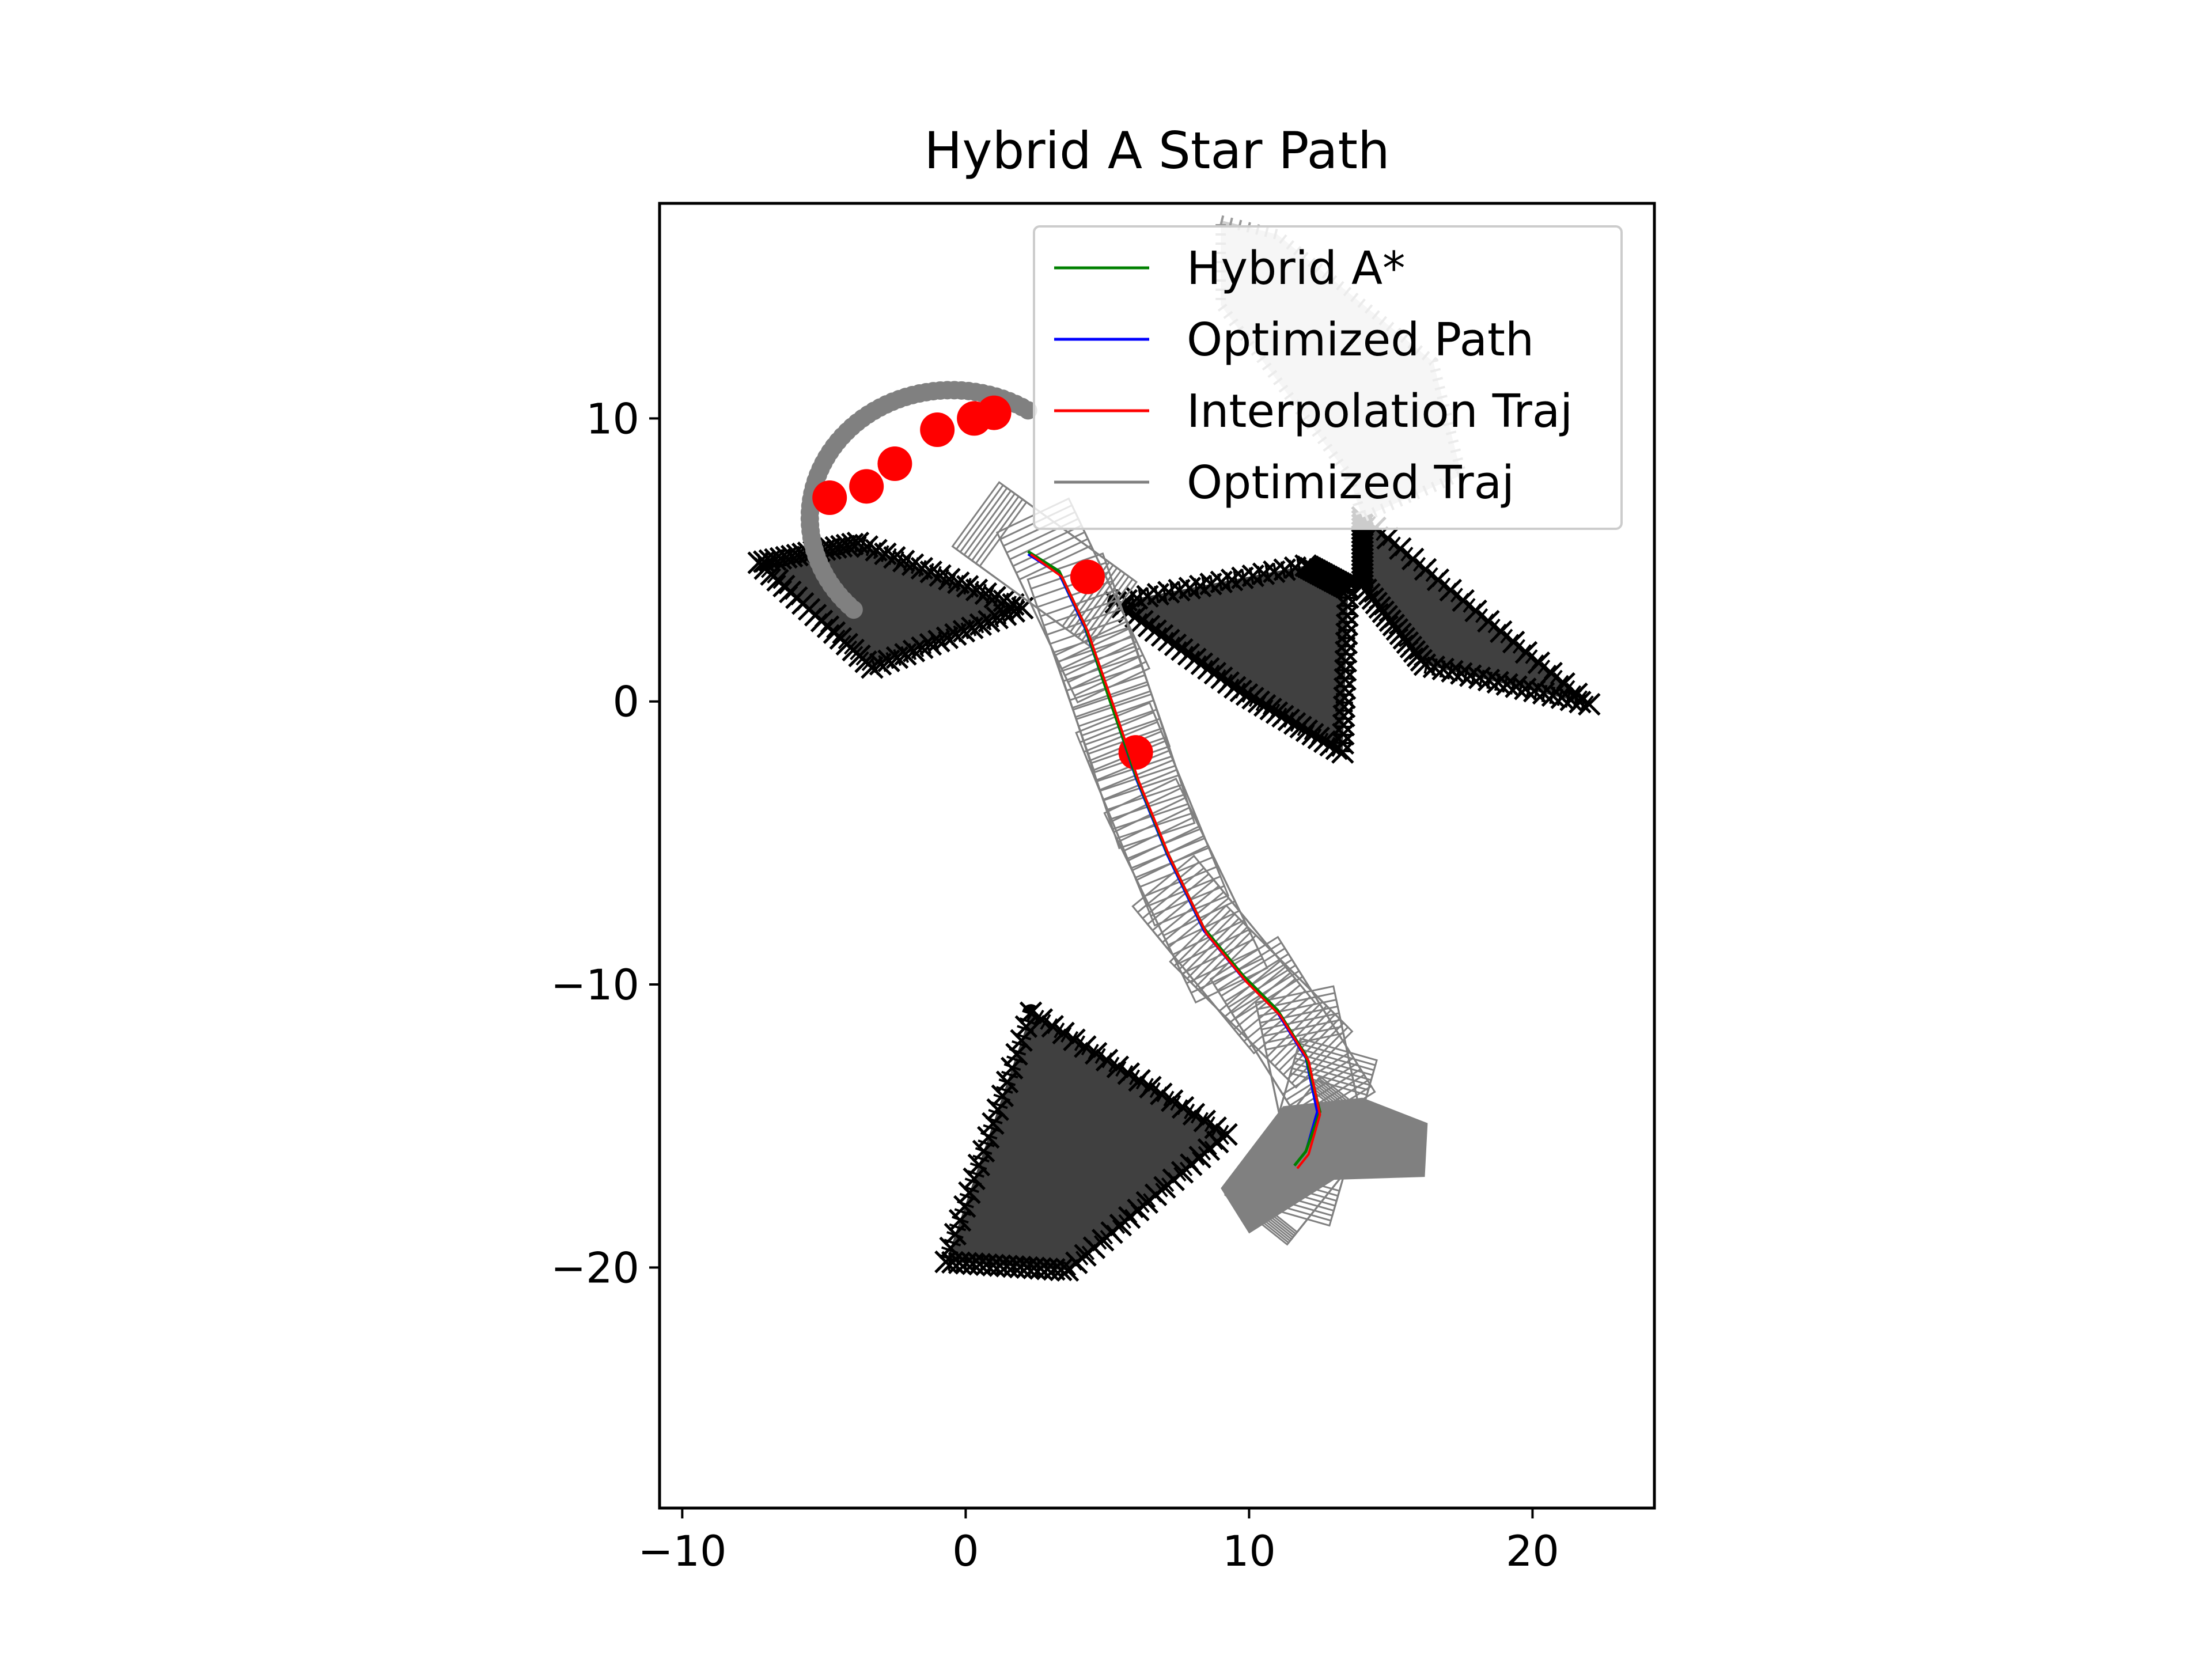  Describe the element at coordinates (1532, 1551) in the screenshot. I see `x-tick-label: 20` at that location.